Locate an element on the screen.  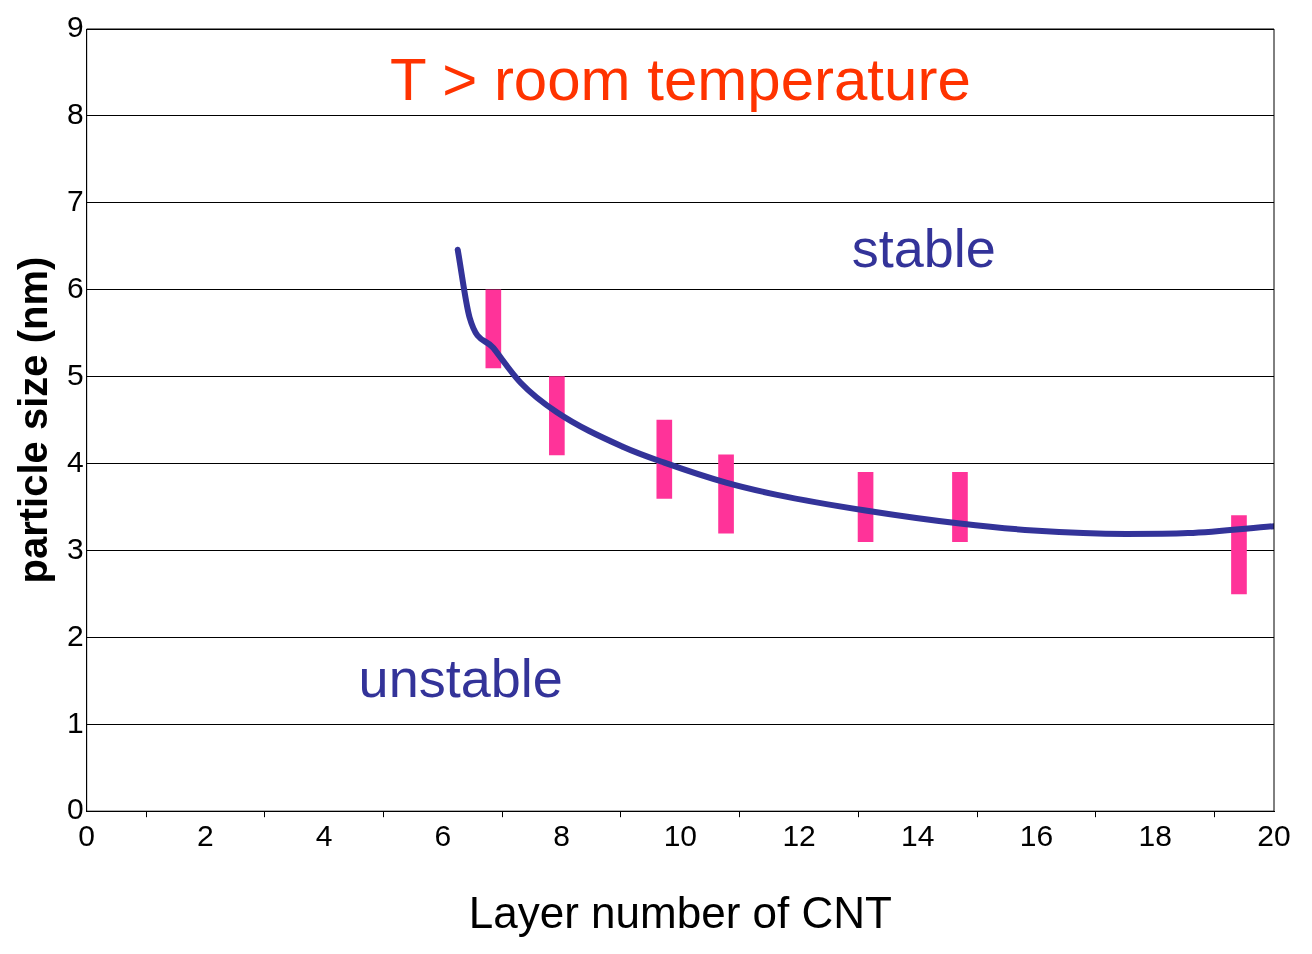
y-tick-label: 1 is located at coordinates (75, 722).